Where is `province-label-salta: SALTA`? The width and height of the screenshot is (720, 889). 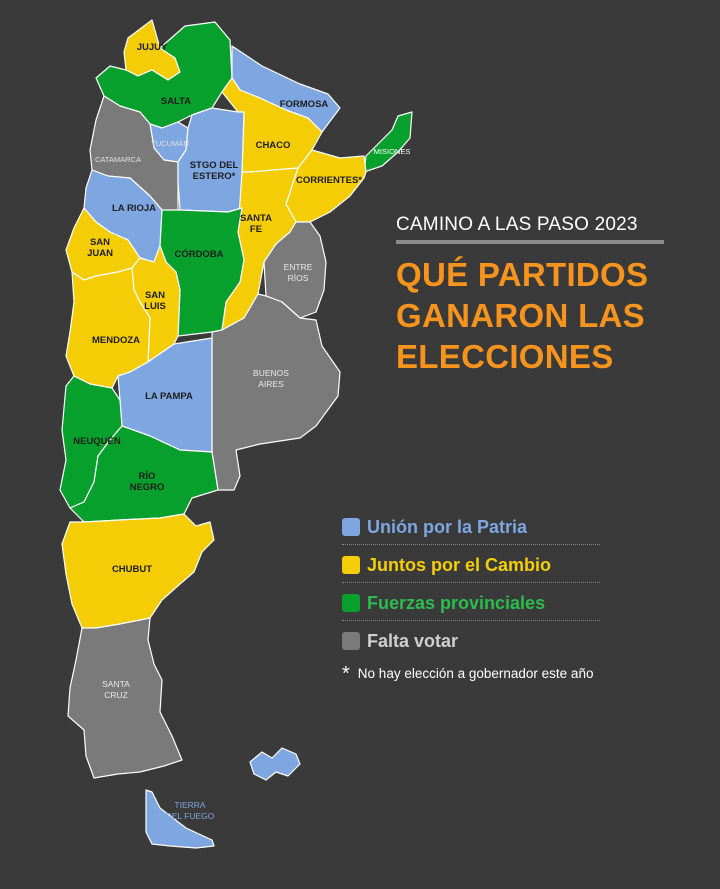 province-label-salta: SALTA is located at coordinates (176, 101).